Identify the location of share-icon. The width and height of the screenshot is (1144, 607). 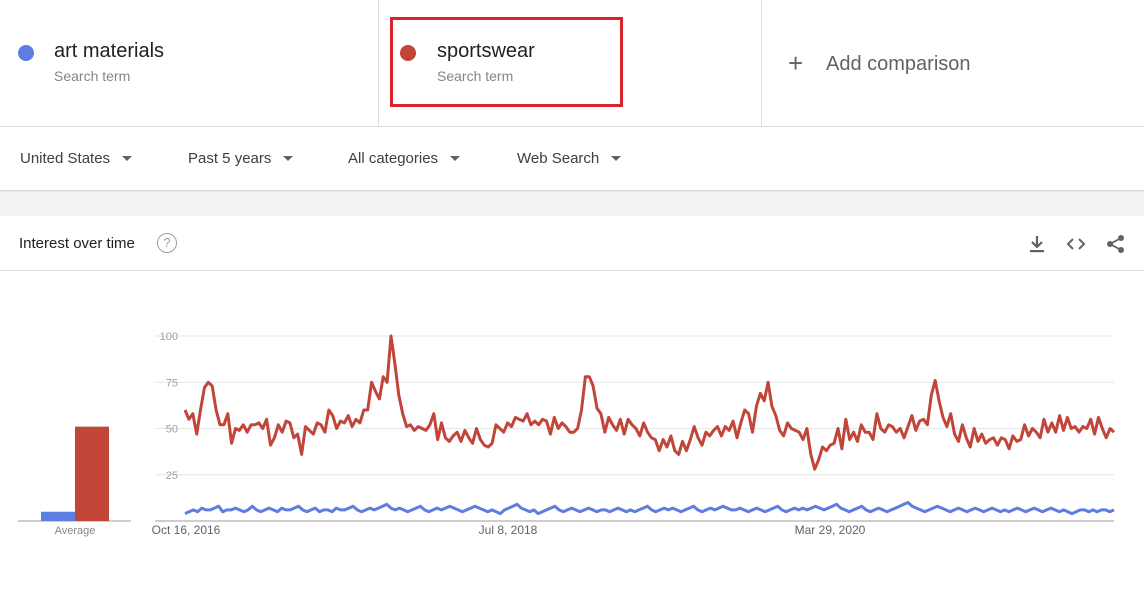
(1116, 244).